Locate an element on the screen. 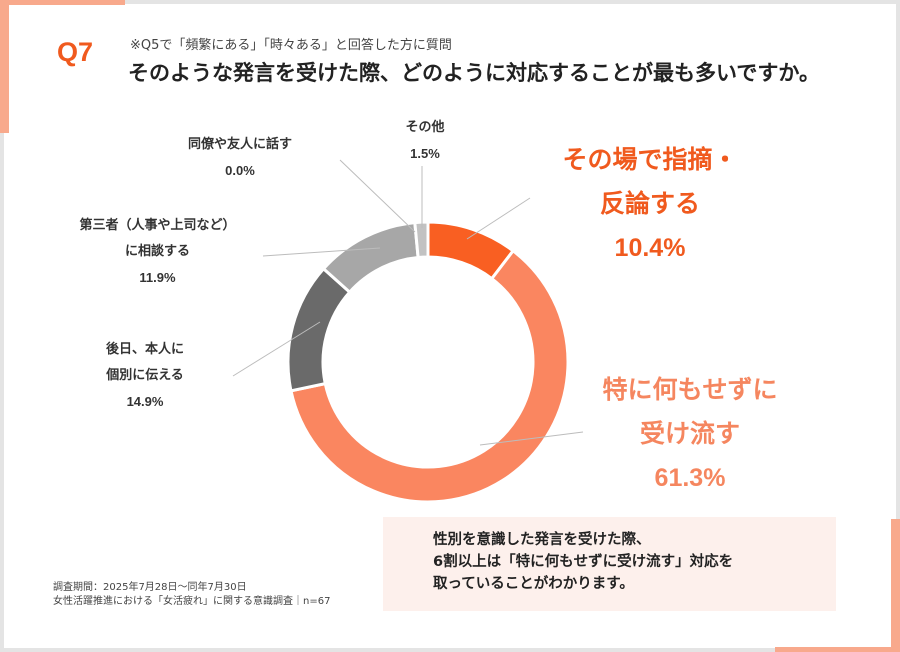 Image resolution: width=900 pixels, height=652 pixels. label-let-pass: 特に何もせずに 受け流す 61.3% is located at coordinates (690, 434).